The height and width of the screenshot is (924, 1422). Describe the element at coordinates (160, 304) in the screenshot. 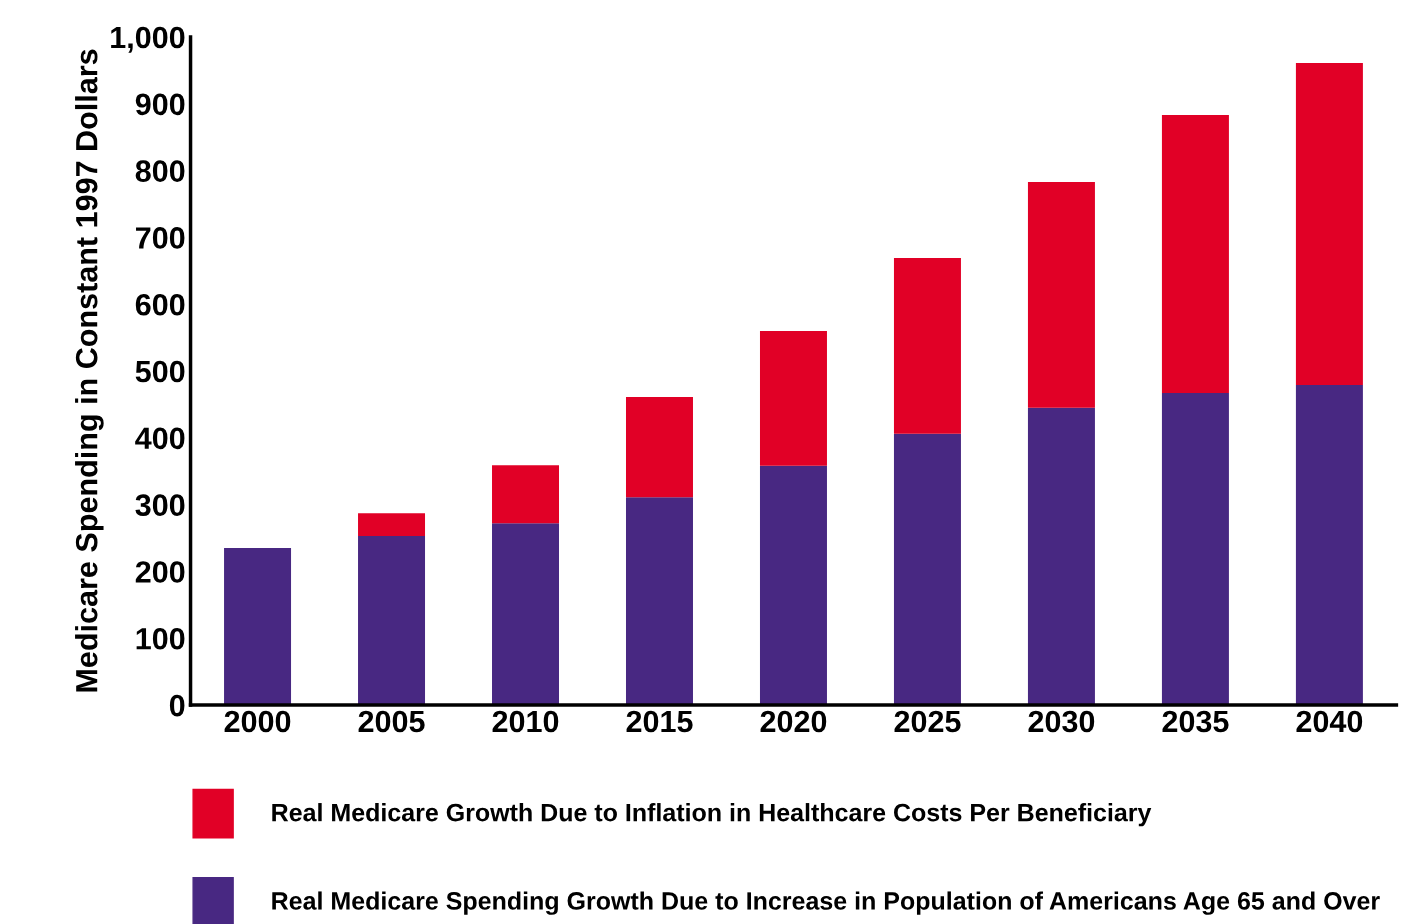

I see `y-tick-label: 600` at that location.